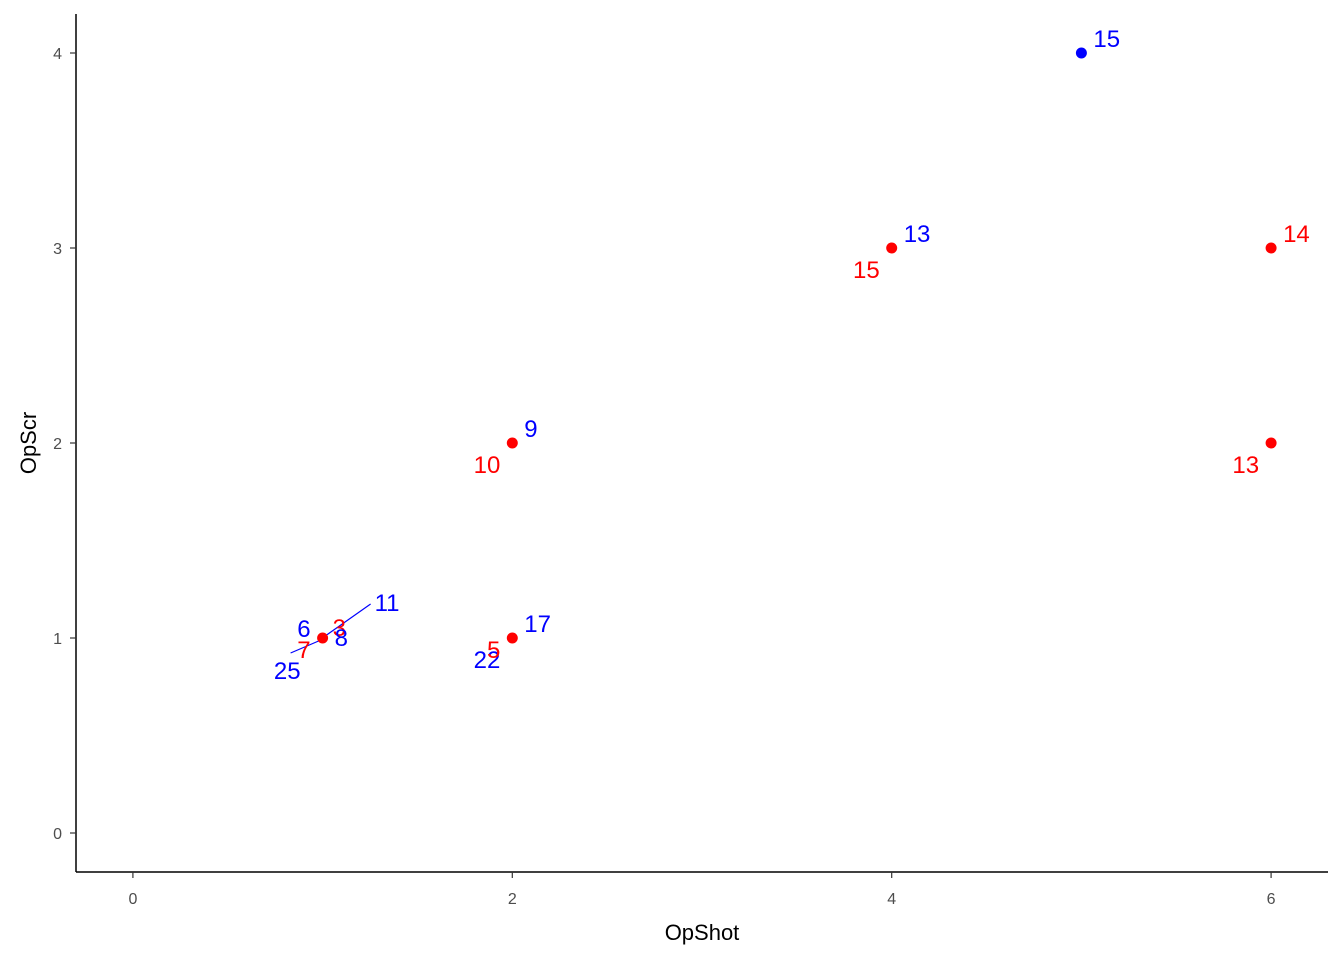 The height and width of the screenshot is (960, 1344). What do you see at coordinates (57, 834) in the screenshot?
I see `y-tick-label: 0` at bounding box center [57, 834].